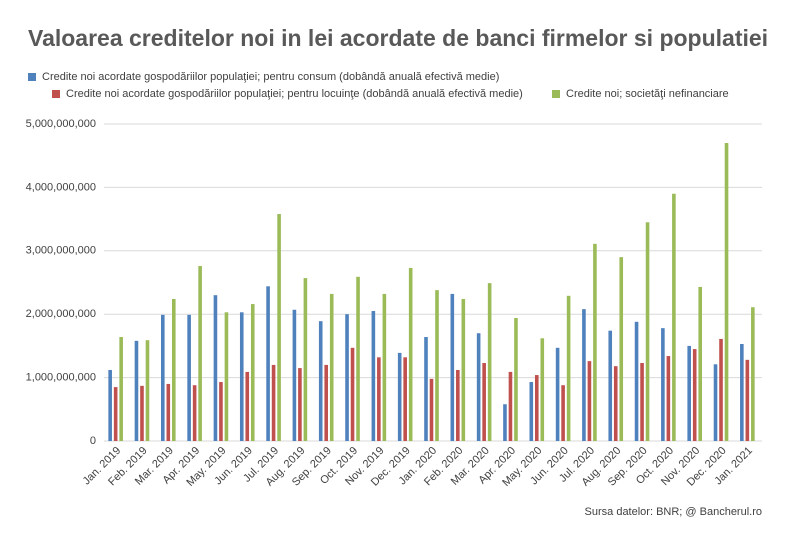  Describe the element at coordinates (61, 187) in the screenshot. I see `y-tick-label: 4,000,000,000` at that location.